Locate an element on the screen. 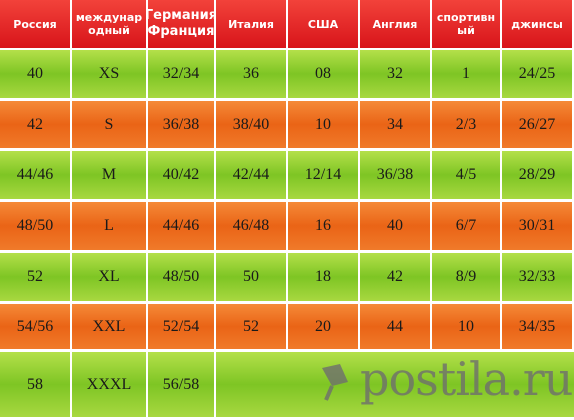  table-cell: 24/25 is located at coordinates (537, 74).